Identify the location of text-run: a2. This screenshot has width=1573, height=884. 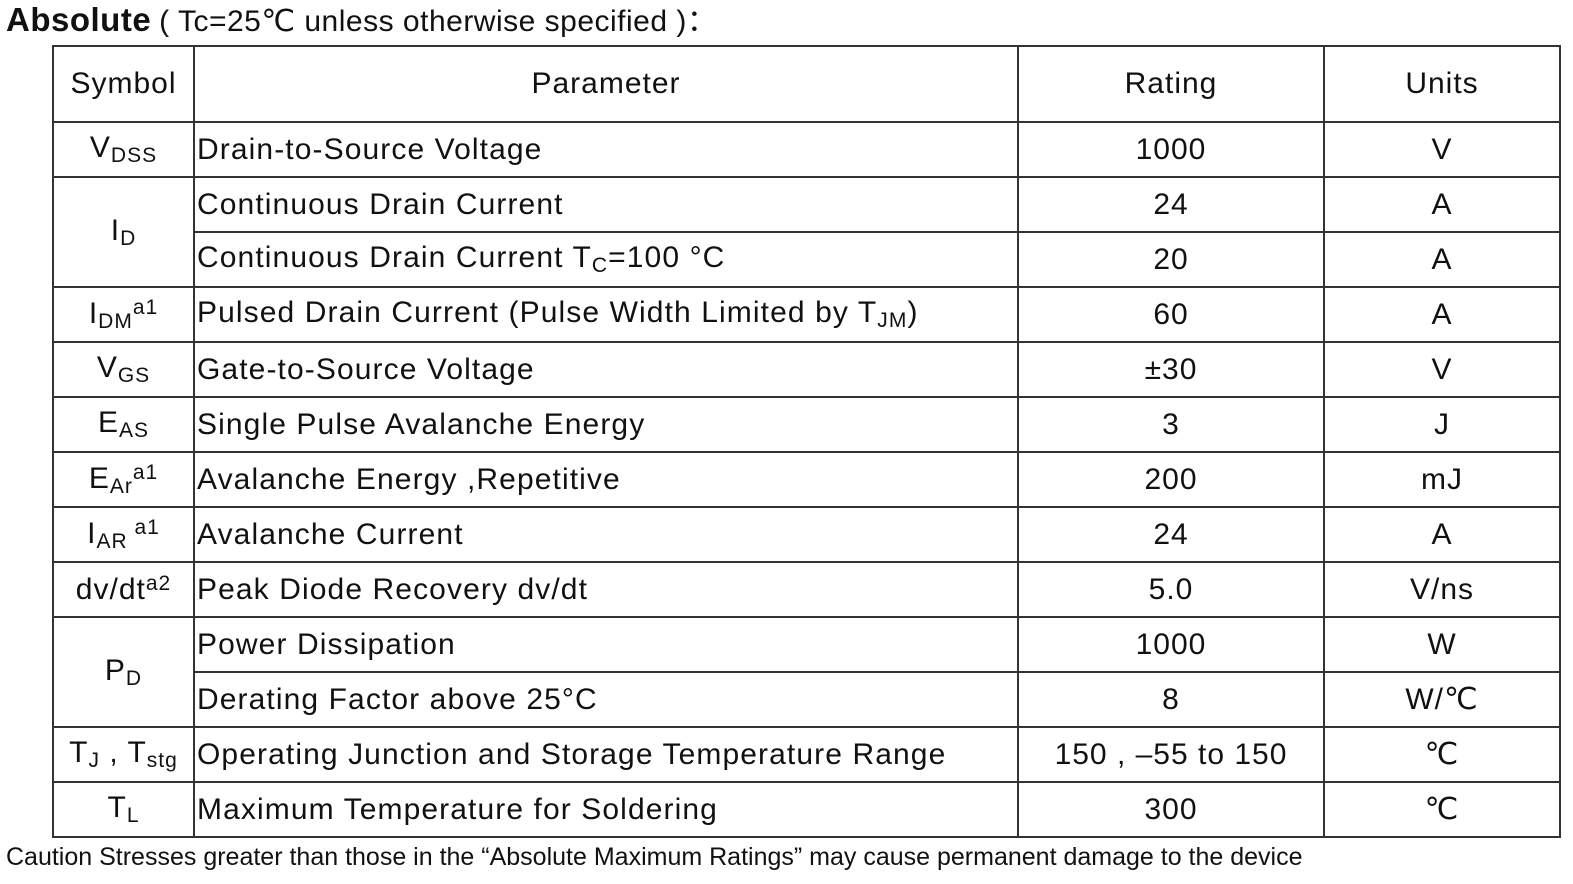
(158, 583).